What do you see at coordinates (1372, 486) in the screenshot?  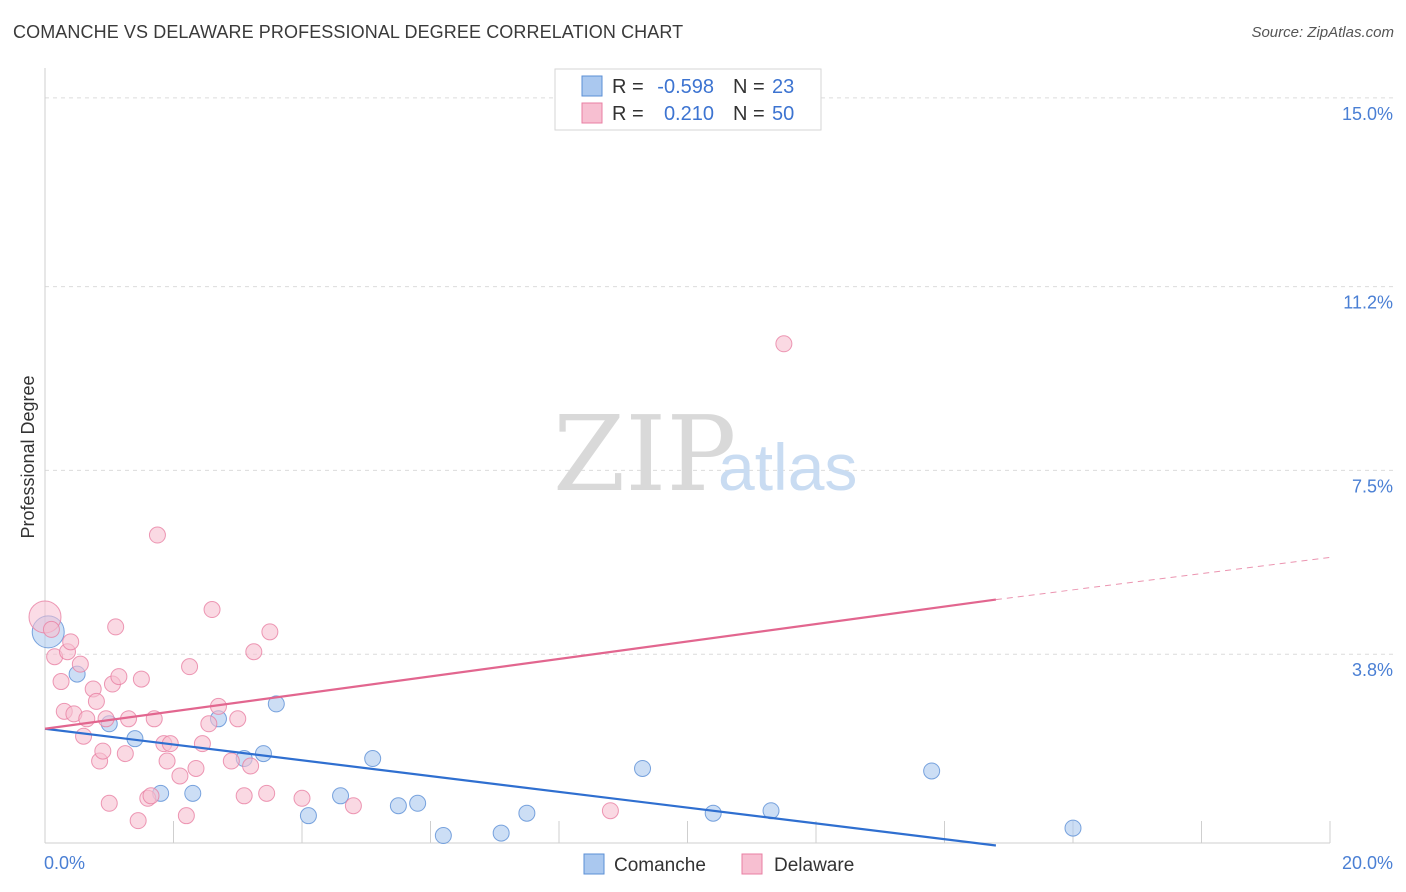 I see `y-tick-label-1: 7.5%` at bounding box center [1372, 486].